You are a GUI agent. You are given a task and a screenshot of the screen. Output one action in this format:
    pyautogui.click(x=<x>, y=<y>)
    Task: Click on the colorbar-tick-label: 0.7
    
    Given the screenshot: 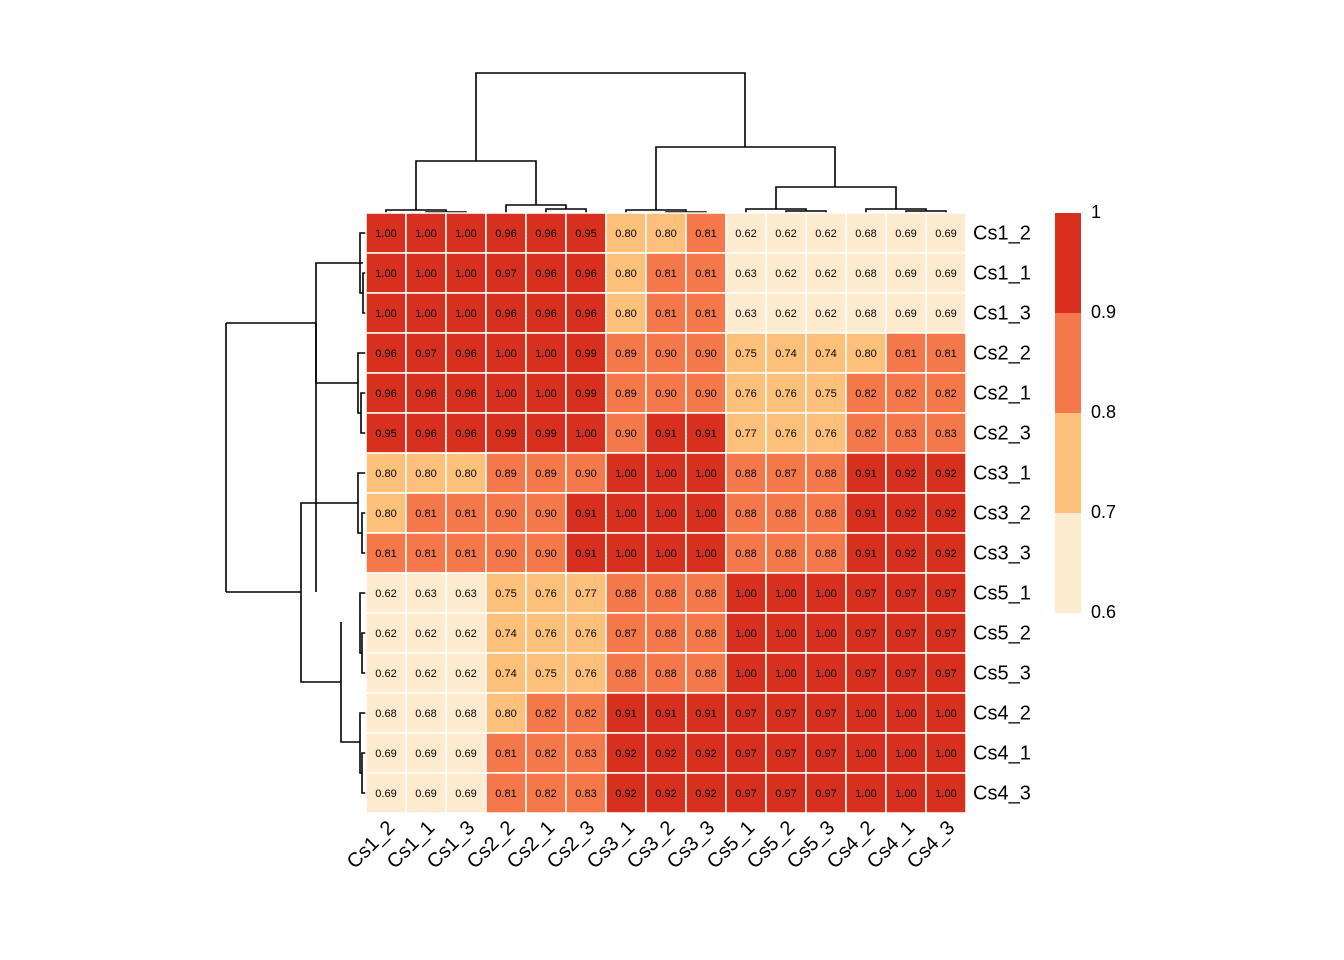 What is the action you would take?
    pyautogui.click(x=1103, y=512)
    